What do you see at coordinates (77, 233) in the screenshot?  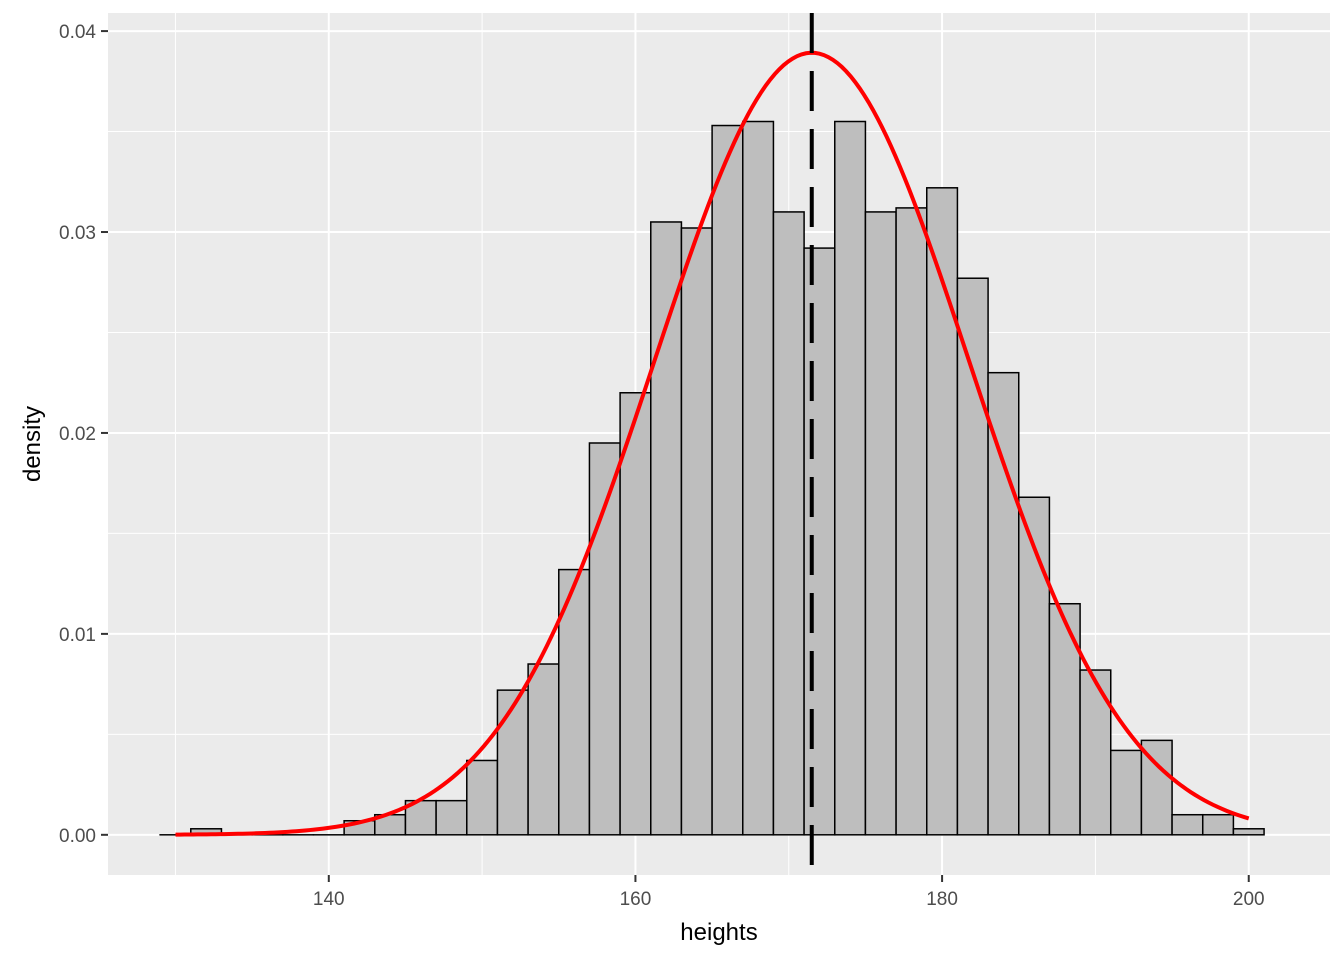 I see `y-tick-label: 0.03` at bounding box center [77, 233].